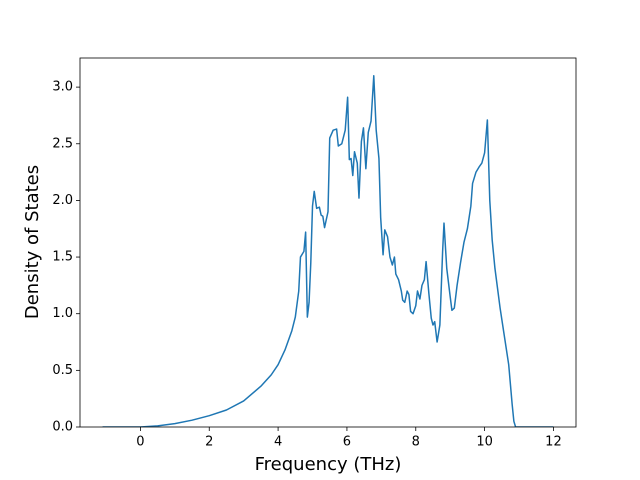 The height and width of the screenshot is (480, 640). I want to click on x-tick-label: 12, so click(553, 442).